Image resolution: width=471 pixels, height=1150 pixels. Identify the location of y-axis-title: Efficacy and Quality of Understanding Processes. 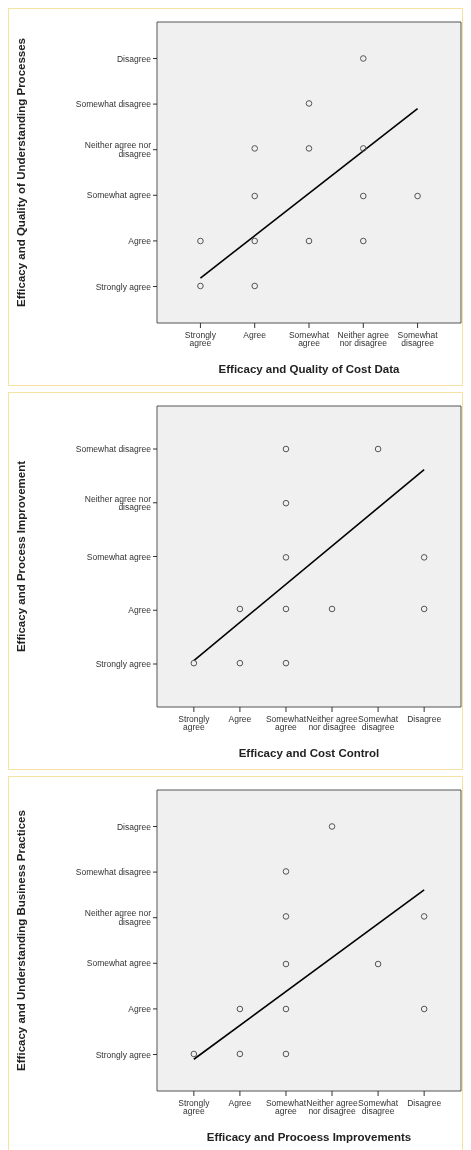
(21, 172).